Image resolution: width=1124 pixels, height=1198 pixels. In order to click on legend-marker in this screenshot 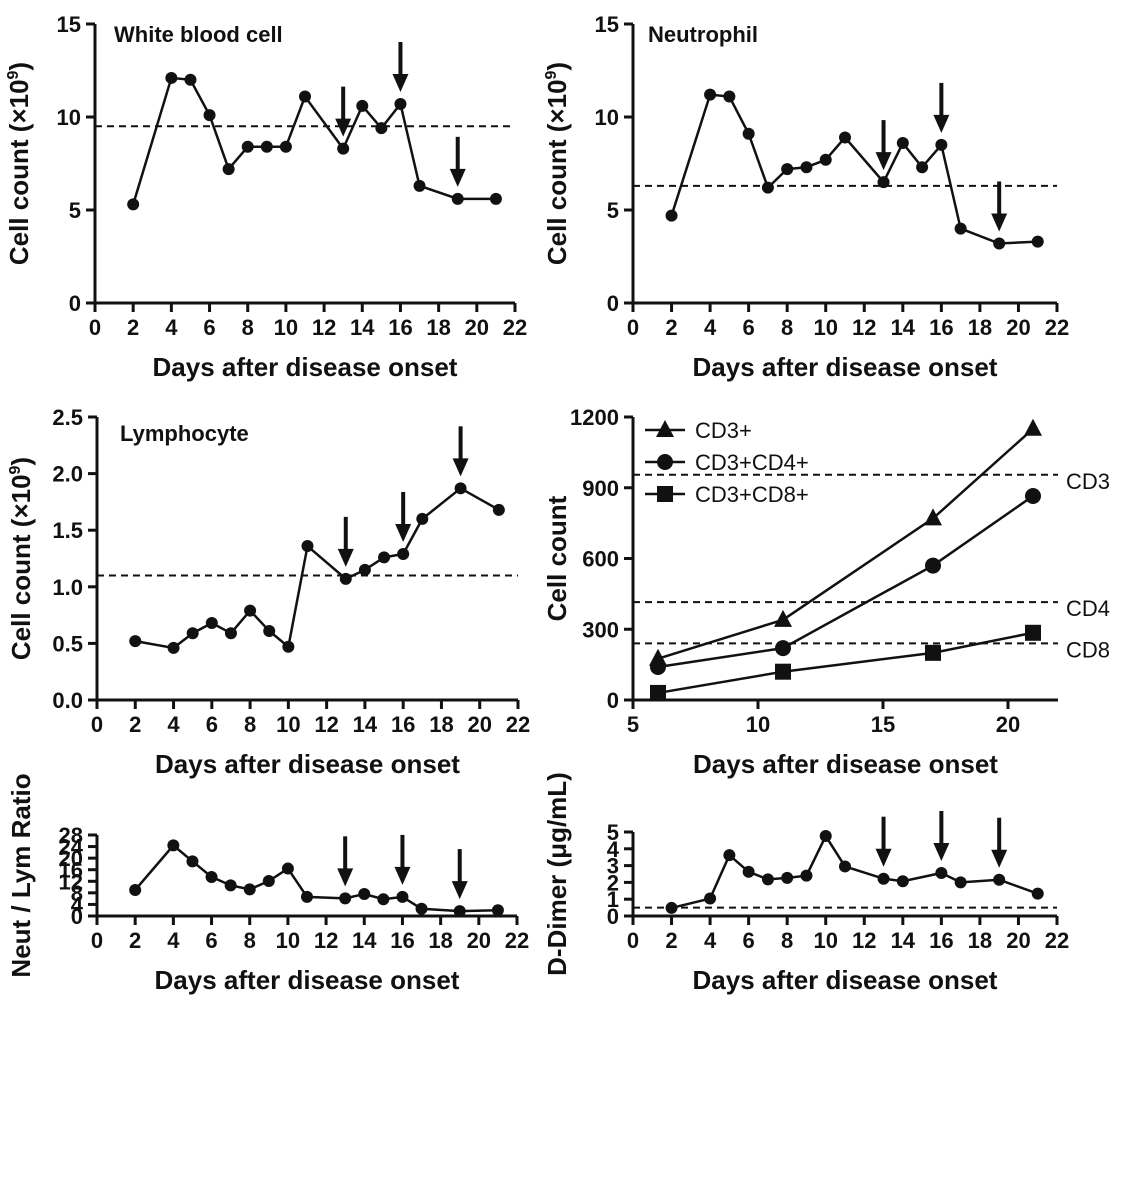, I will do `click(665, 462)`.